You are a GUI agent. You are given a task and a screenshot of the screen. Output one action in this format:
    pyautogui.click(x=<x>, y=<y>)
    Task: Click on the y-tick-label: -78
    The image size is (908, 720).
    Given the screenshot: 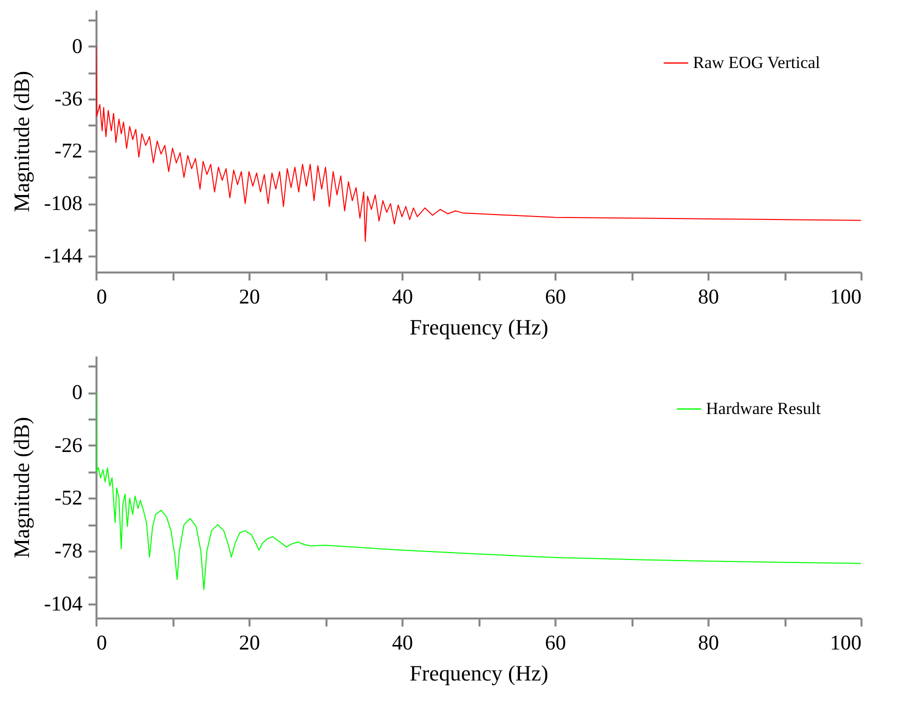 What is the action you would take?
    pyautogui.click(x=68, y=550)
    